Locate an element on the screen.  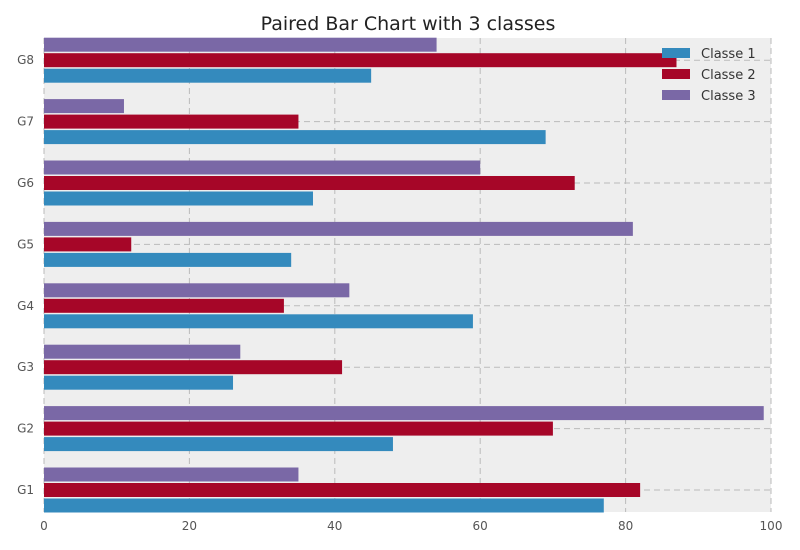
y-tick-label: G7 is located at coordinates (25, 122).